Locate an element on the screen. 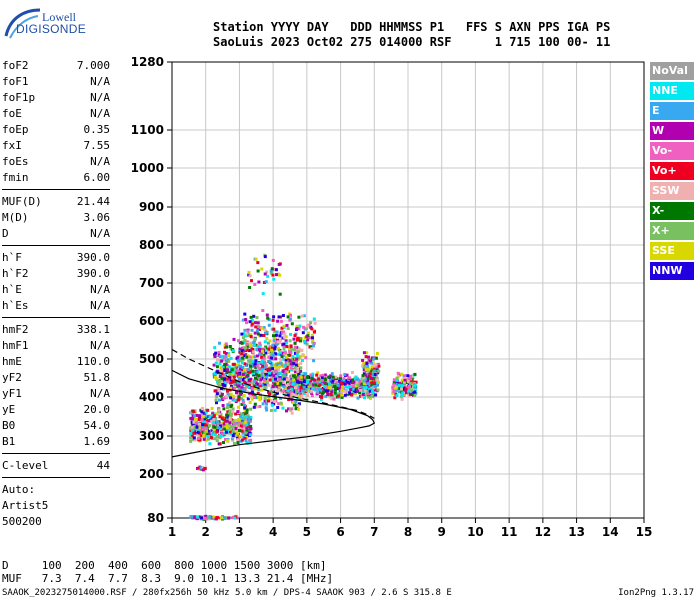  divider is located at coordinates (56, 245).